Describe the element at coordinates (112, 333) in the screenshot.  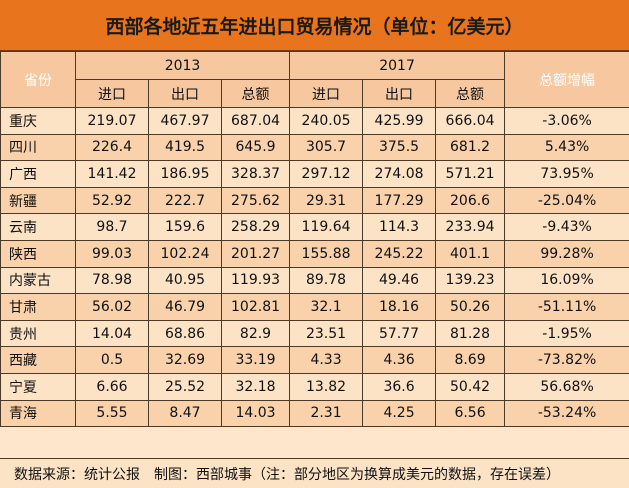
I see `cell-import-2013: 14.04` at that location.